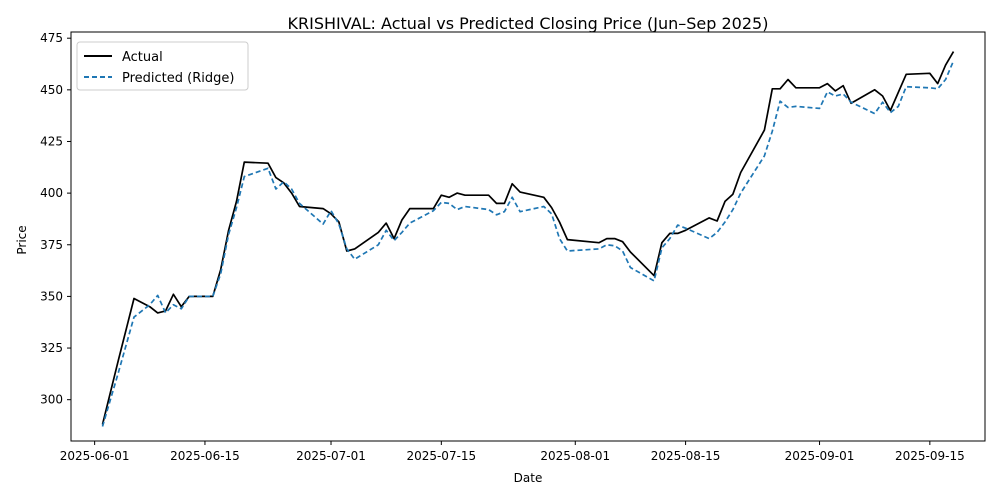 This screenshot has height=500, width=1000. I want to click on x-tick-label: 2025-06-15, so click(205, 456).